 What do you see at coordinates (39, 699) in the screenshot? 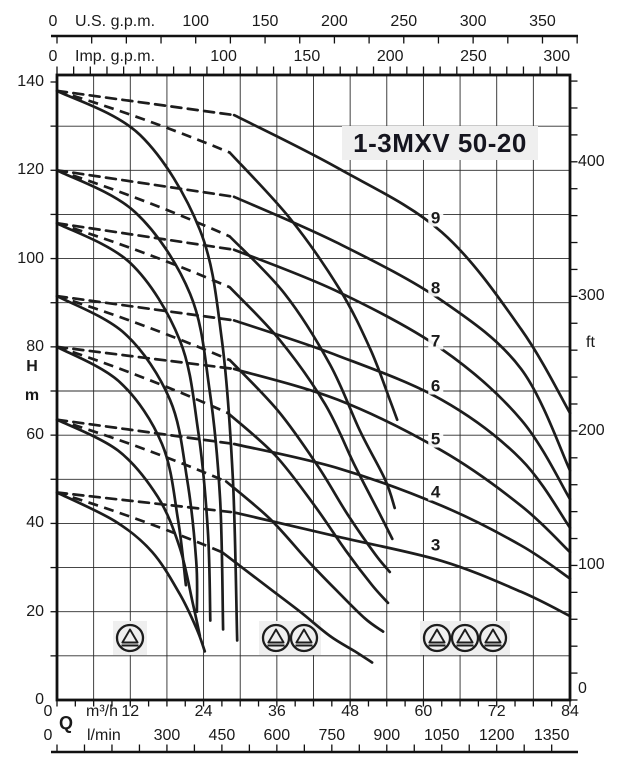
I see `head-m-tick-label: 0` at bounding box center [39, 699].